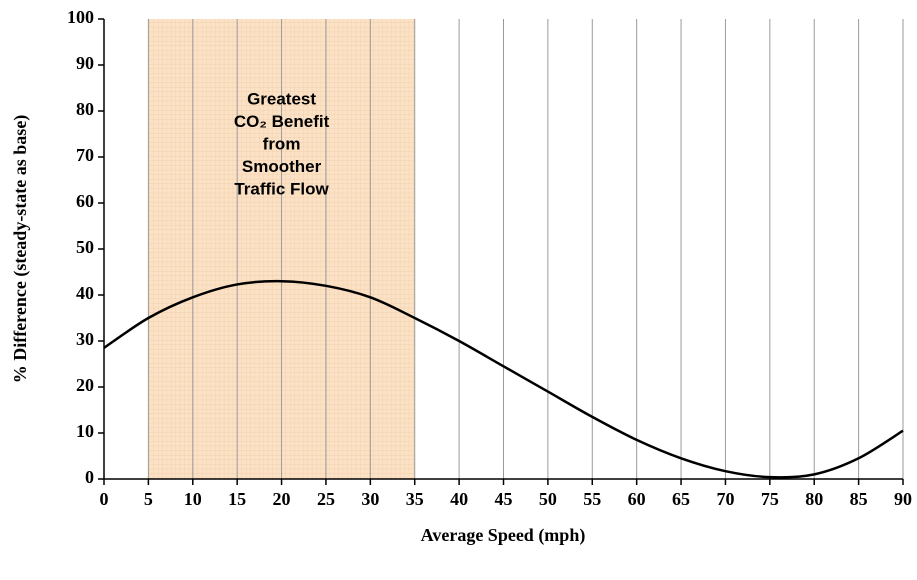 The width and height of the screenshot is (917, 580). I want to click on x-tick-label: 15, so click(237, 499).